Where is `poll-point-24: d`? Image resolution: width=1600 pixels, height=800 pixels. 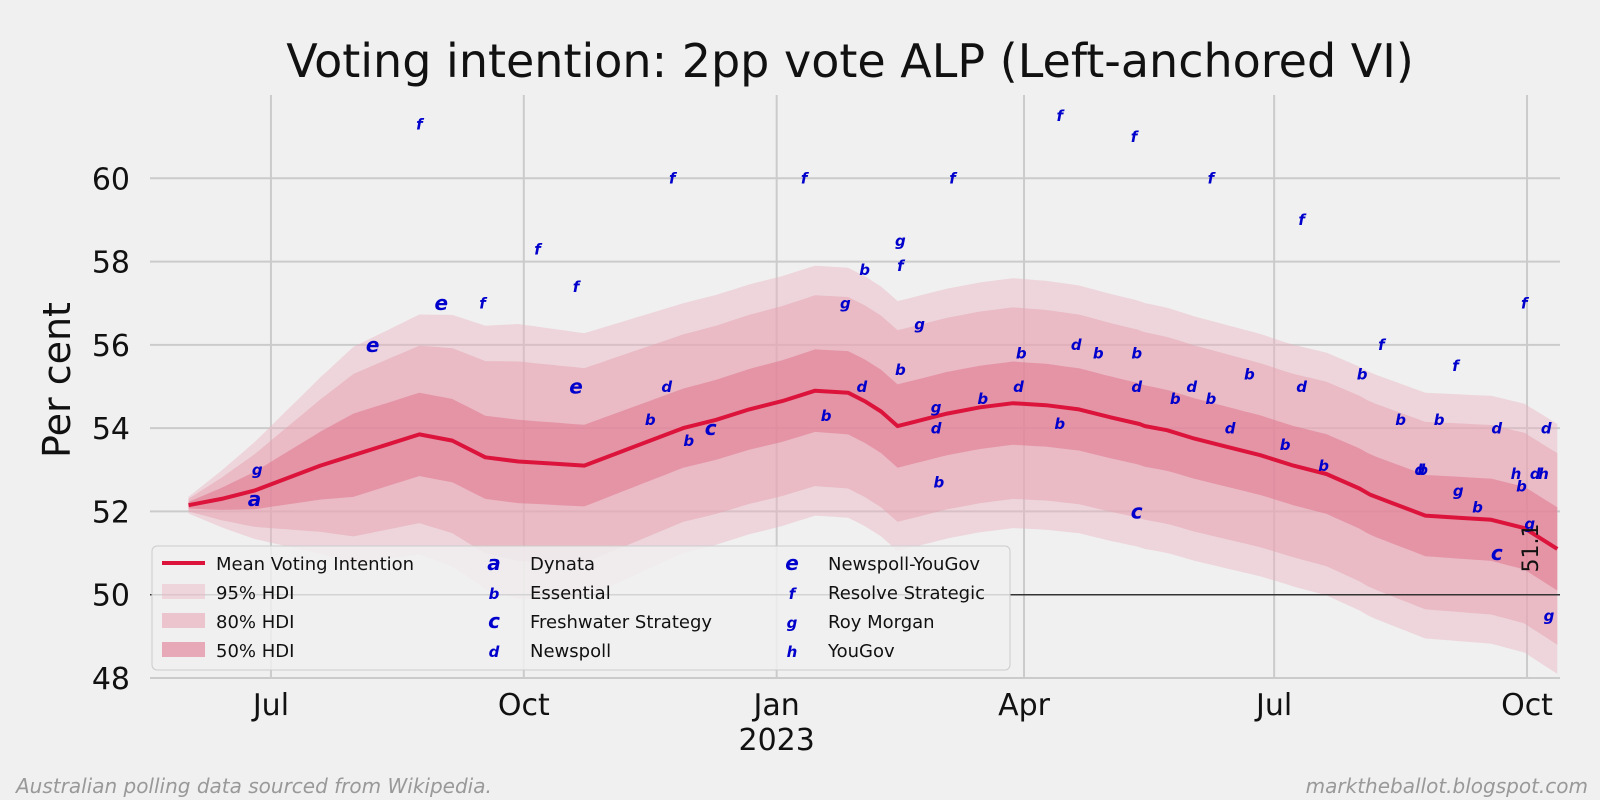
poll-point-24: d is located at coordinates (936, 428).